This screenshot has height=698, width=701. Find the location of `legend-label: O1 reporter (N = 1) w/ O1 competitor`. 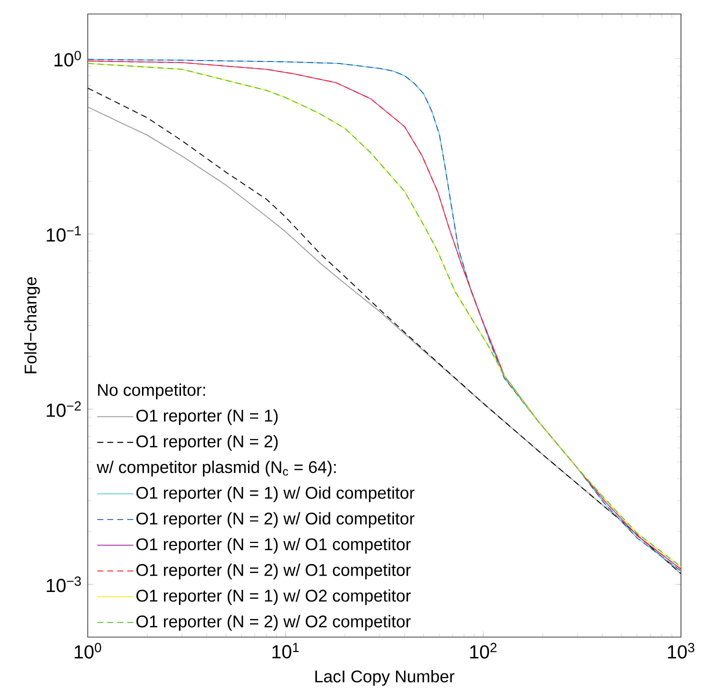

legend-label: O1 reporter (N = 1) w/ O1 competitor is located at coordinates (273, 546).